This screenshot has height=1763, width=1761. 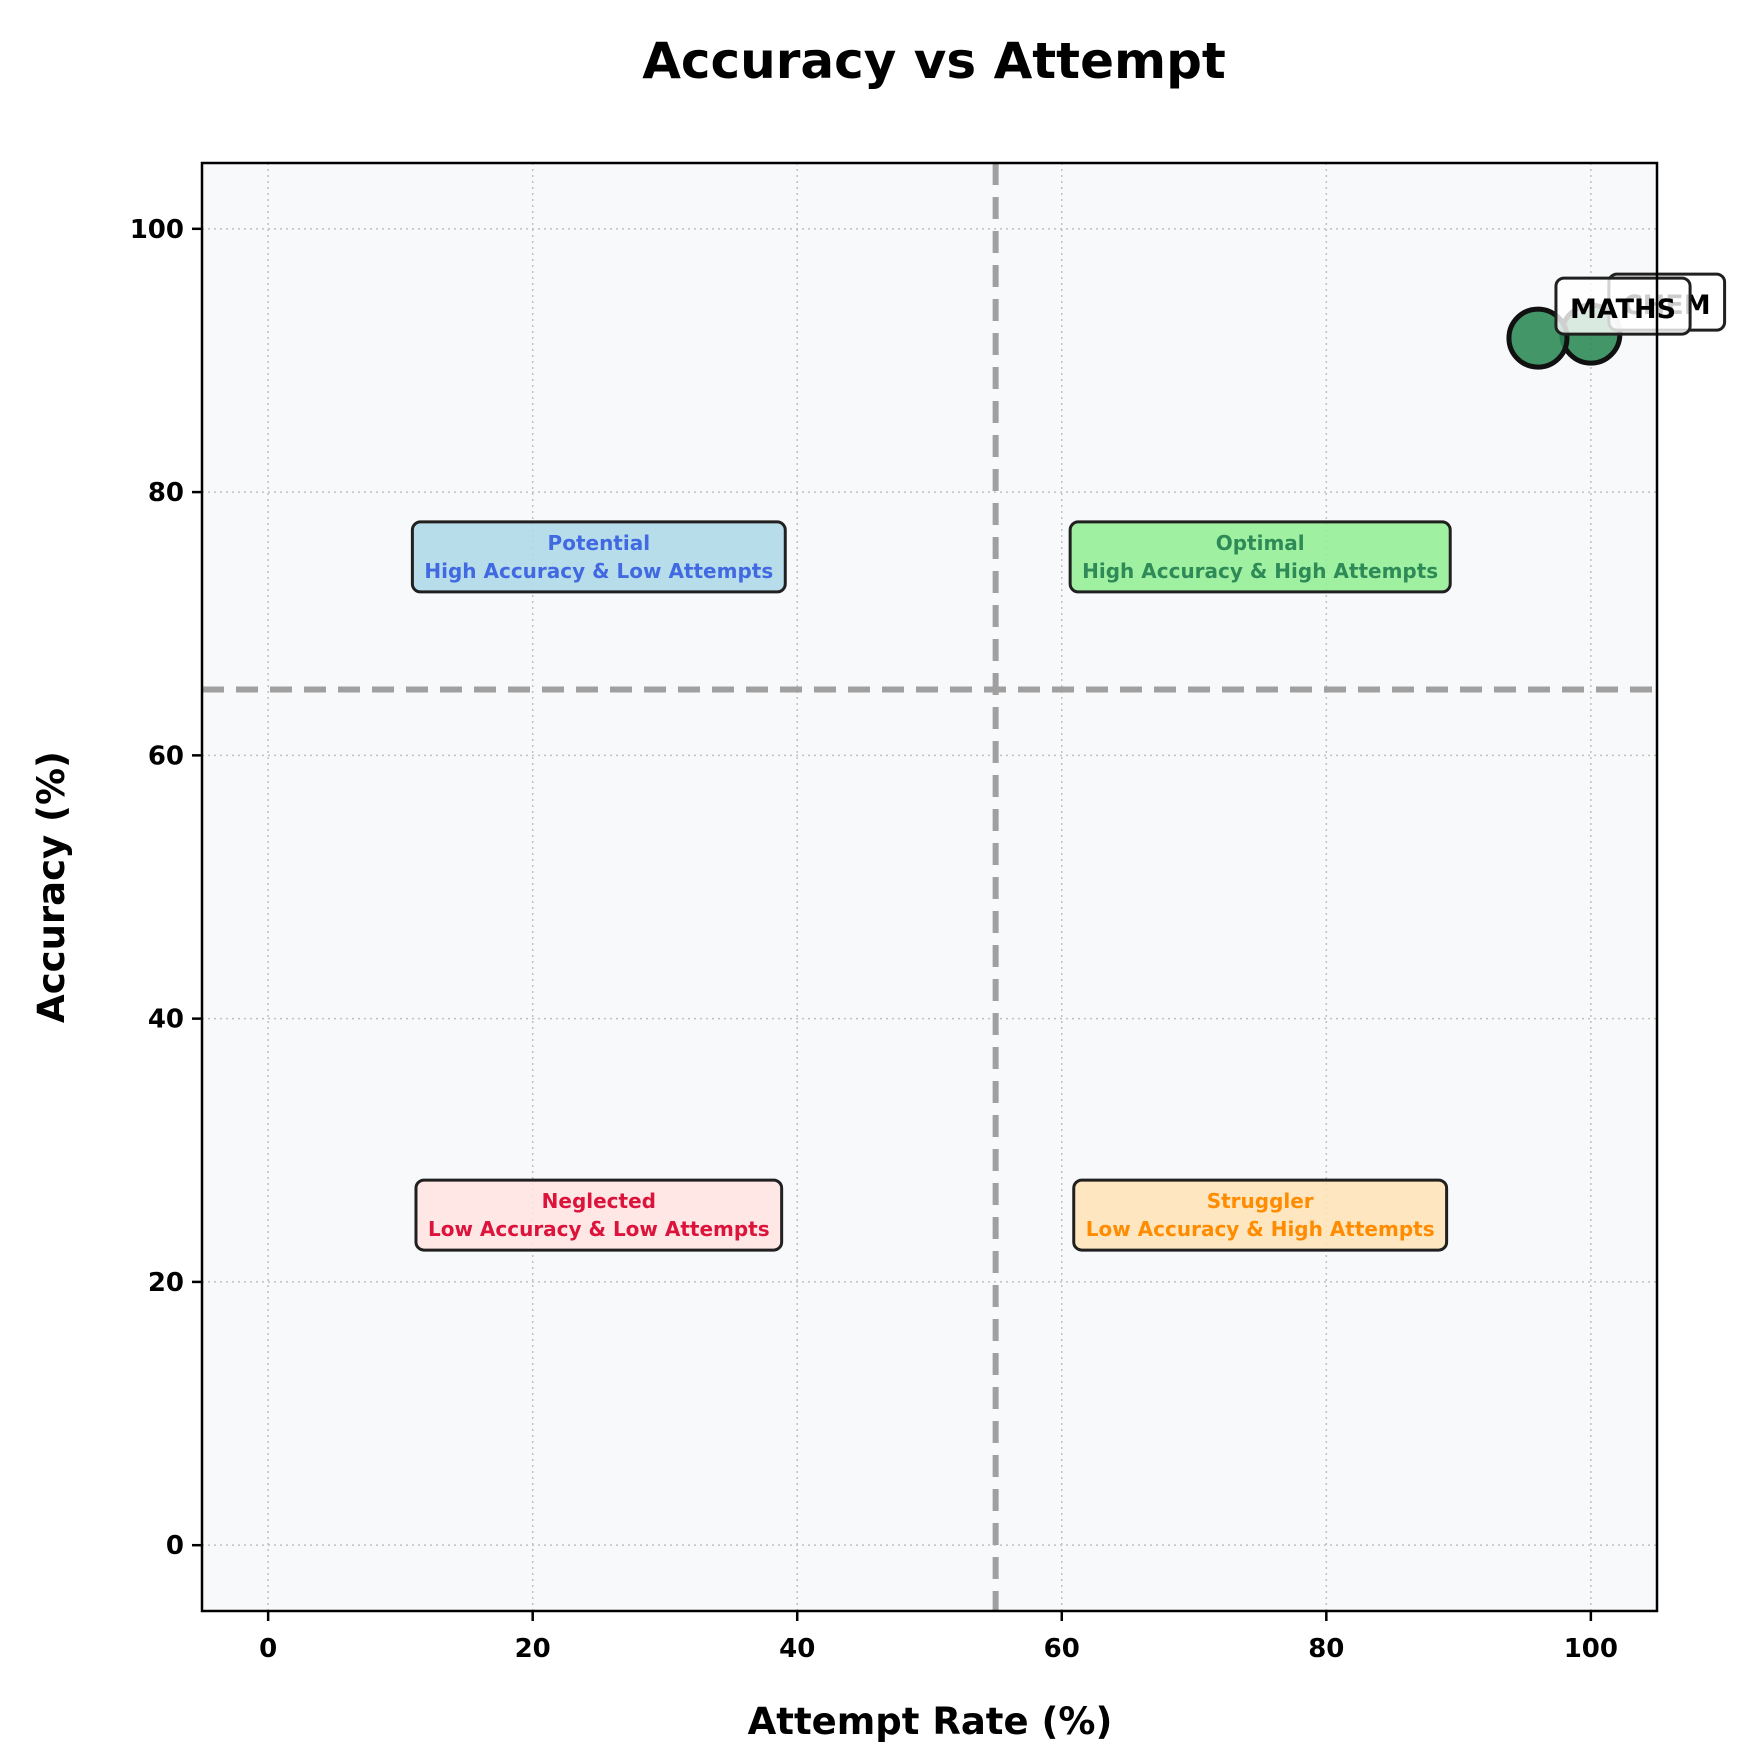 I want to click on quadrant-desc-potential: High Accuracy & Low Attempts, so click(x=598, y=571).